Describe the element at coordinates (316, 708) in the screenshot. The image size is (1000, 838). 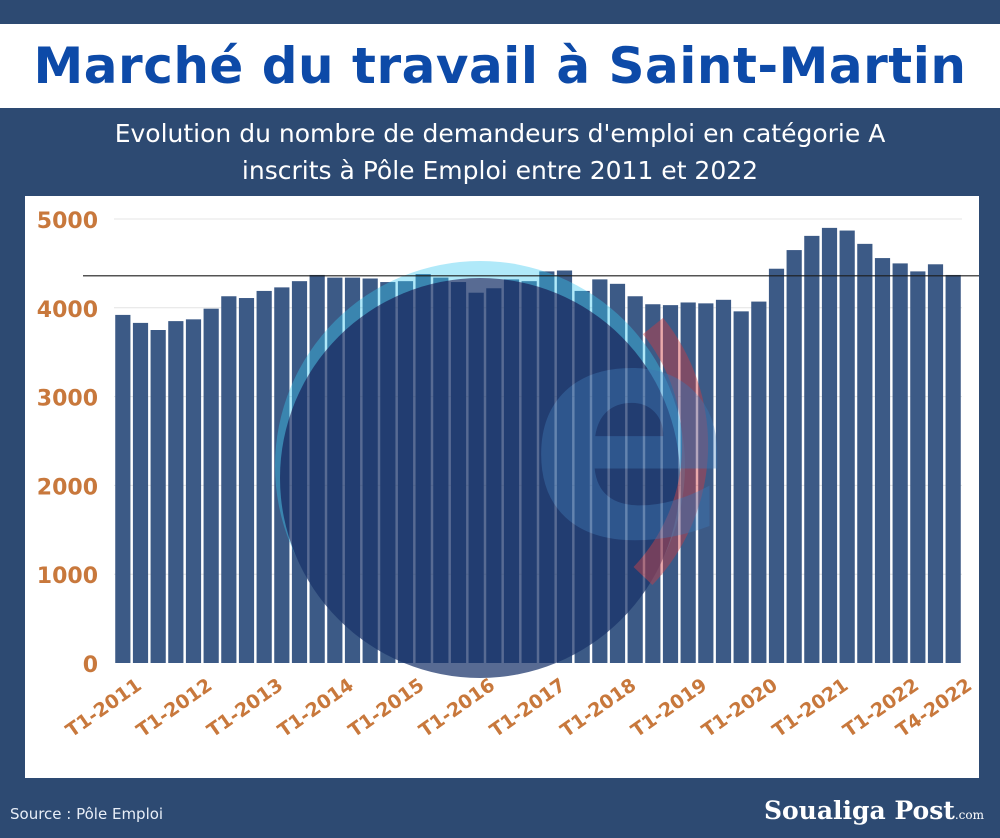
I see `x-tick-label: T1-2014` at that location.